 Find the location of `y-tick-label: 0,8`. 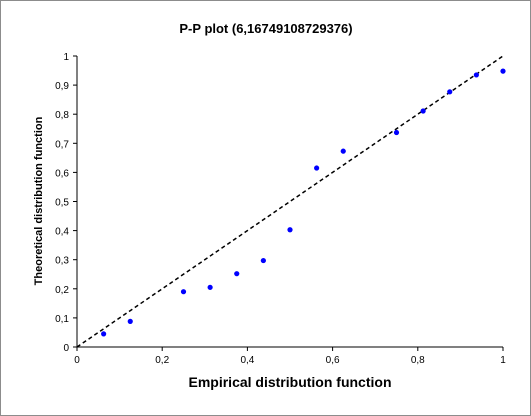

y-tick-label: 0,8 is located at coordinates (62, 115).